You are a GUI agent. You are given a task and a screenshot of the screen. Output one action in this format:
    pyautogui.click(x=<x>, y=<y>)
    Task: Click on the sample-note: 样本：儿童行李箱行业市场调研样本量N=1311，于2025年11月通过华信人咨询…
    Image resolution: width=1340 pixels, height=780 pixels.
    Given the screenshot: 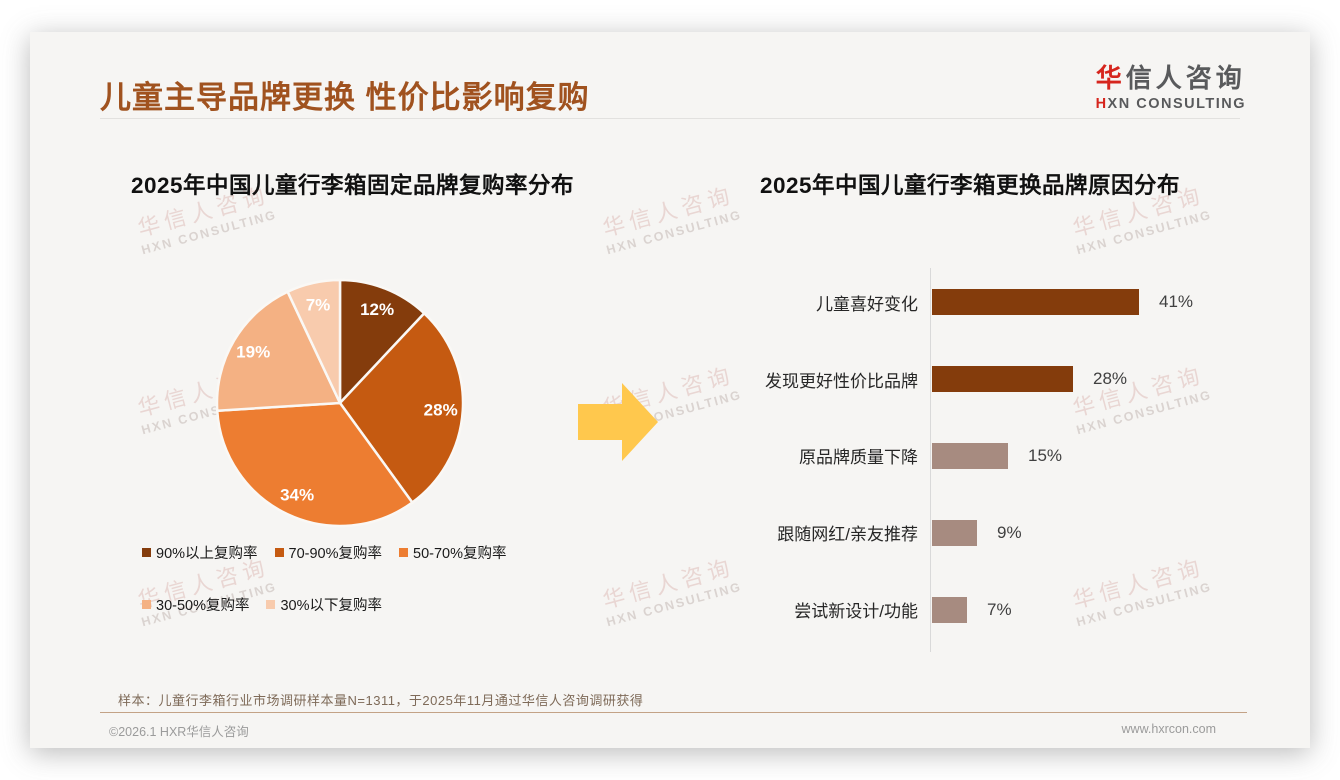 What is the action you would take?
    pyautogui.click(x=381, y=700)
    